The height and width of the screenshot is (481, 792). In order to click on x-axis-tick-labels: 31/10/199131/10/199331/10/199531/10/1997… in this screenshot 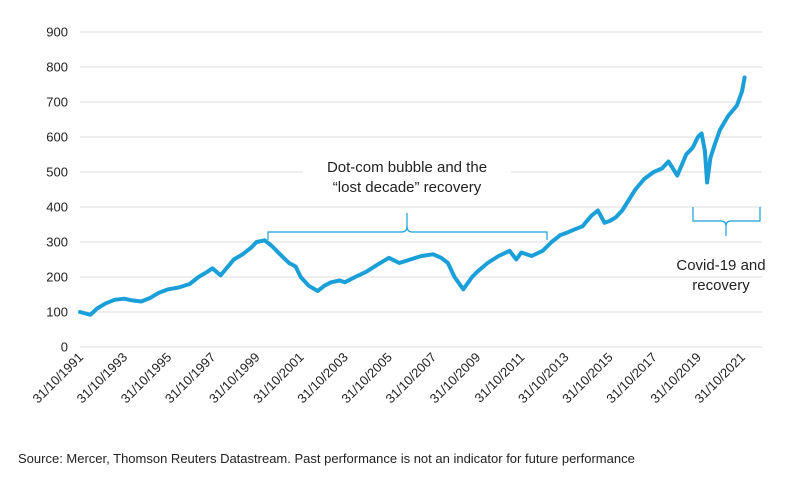, I will do `click(388, 378)`.